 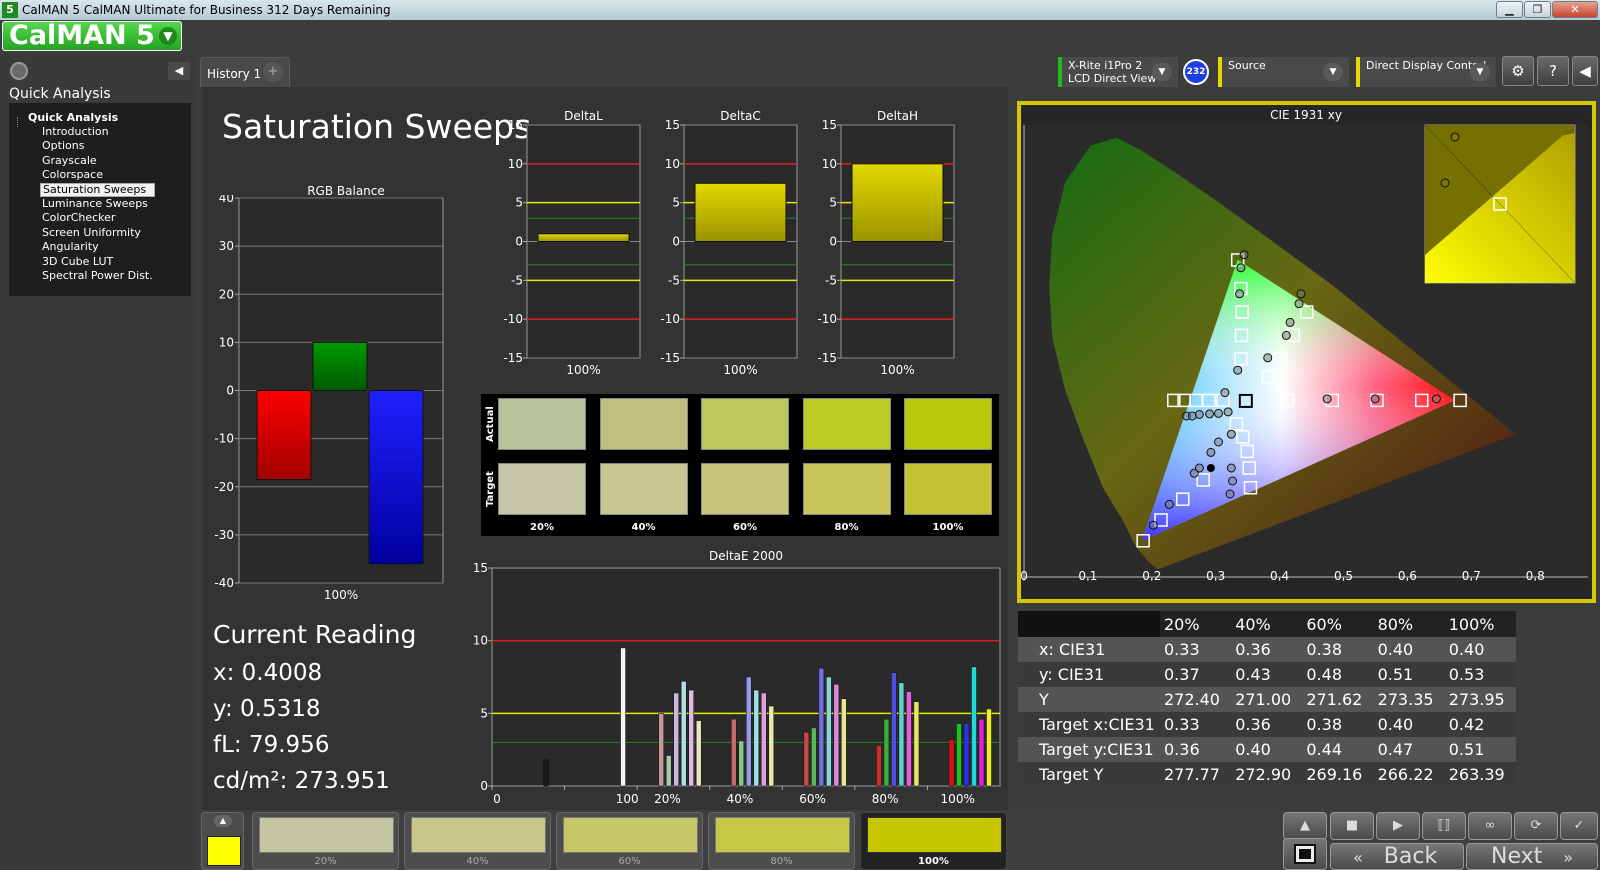 What do you see at coordinates (1579, 826) in the screenshot?
I see `check-icon: ✓` at bounding box center [1579, 826].